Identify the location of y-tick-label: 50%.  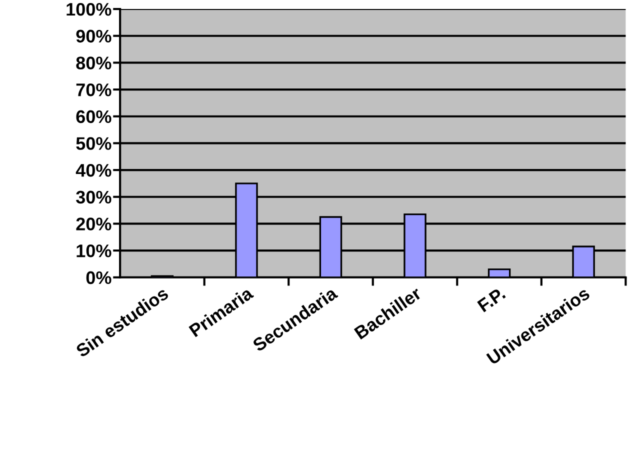
(94, 143).